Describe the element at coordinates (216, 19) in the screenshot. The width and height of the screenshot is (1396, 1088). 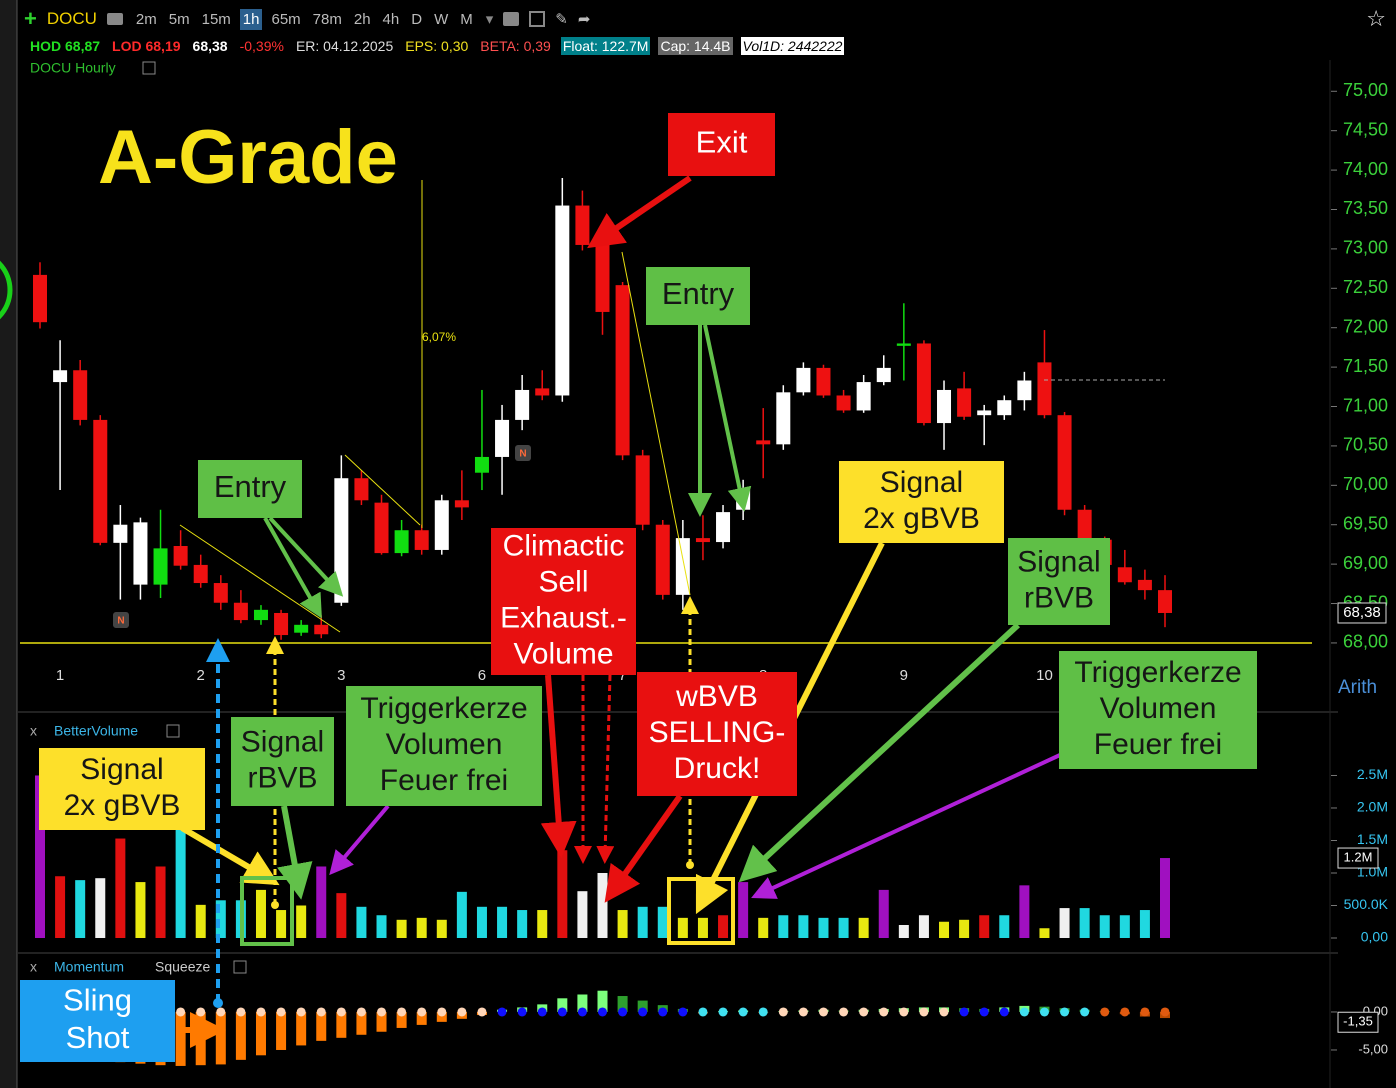
I see `interval-button: 15m` at that location.